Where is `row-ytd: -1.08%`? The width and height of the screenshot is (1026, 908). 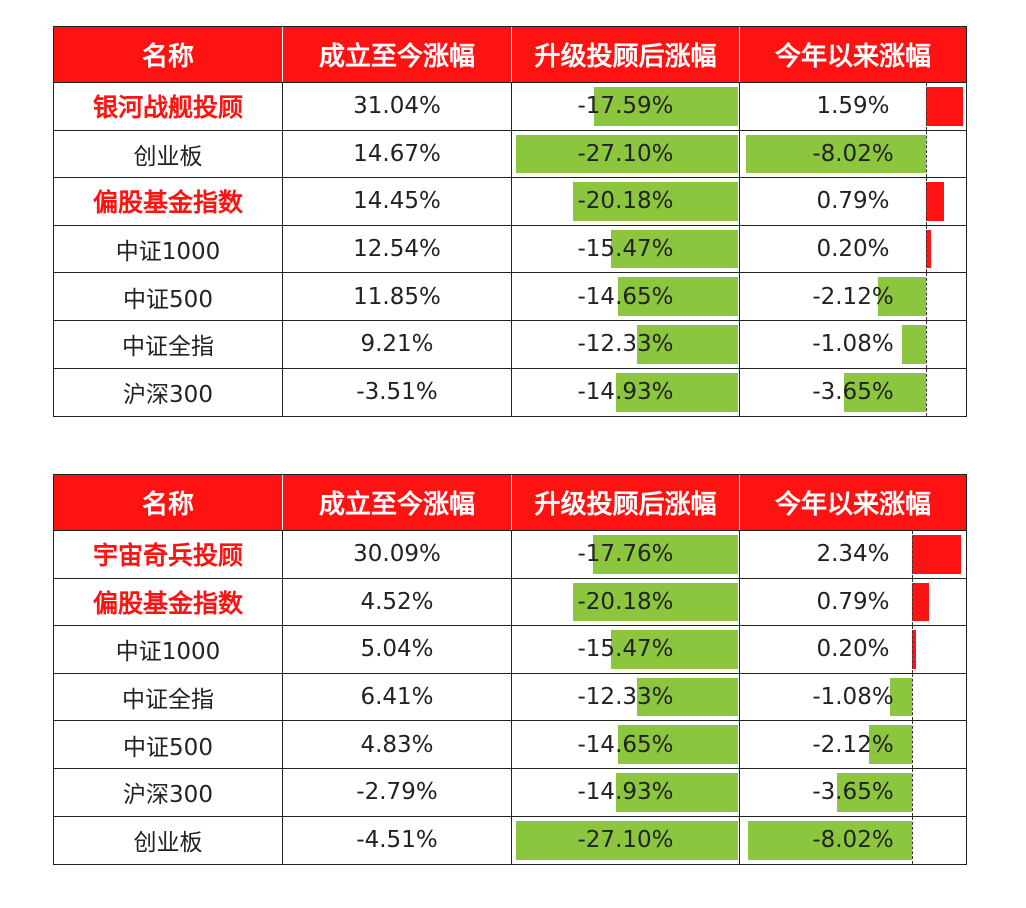 row-ytd: -1.08% is located at coordinates (853, 344).